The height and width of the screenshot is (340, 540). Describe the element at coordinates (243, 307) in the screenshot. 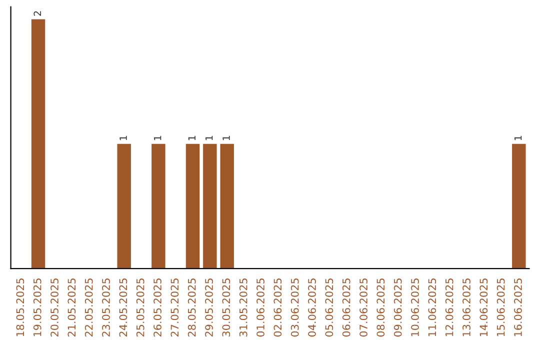

I see `x-tick-label: 31.05.2025` at that location.